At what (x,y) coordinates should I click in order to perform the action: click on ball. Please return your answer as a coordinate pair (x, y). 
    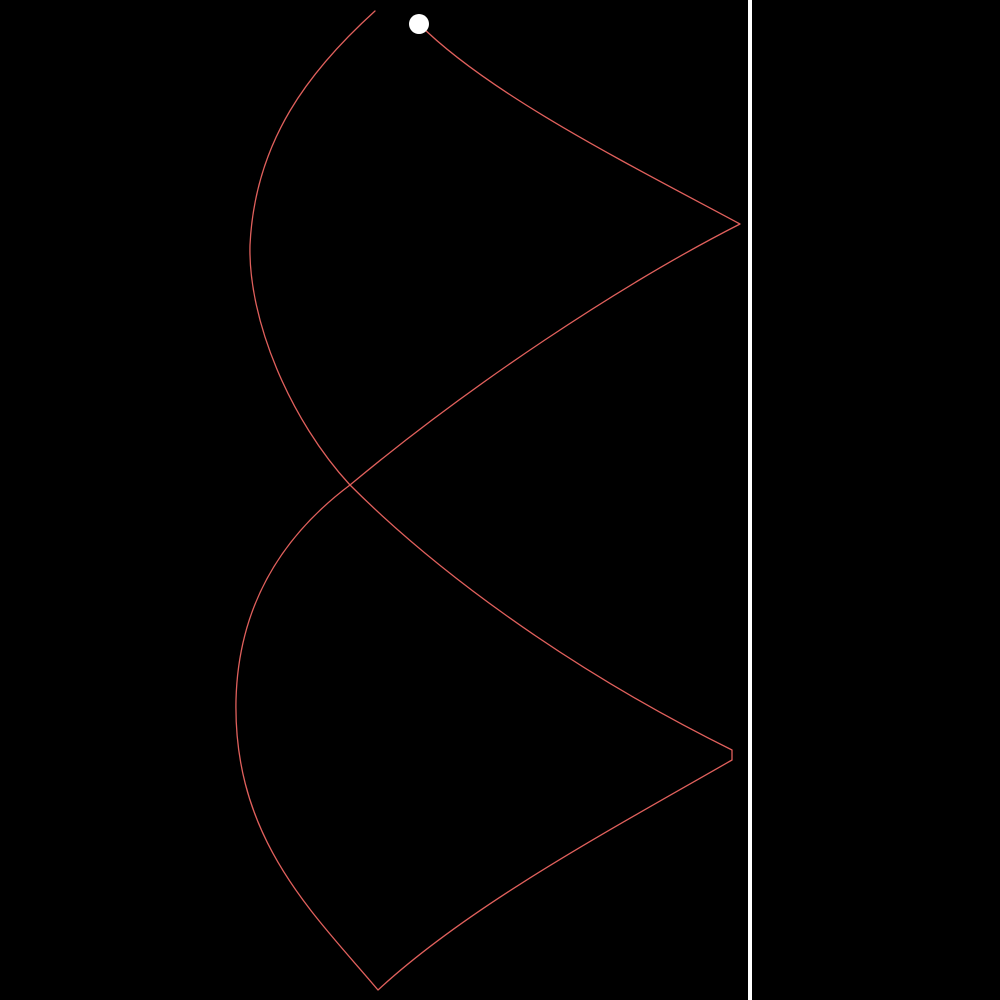
    Looking at the image, I should click on (419, 24).